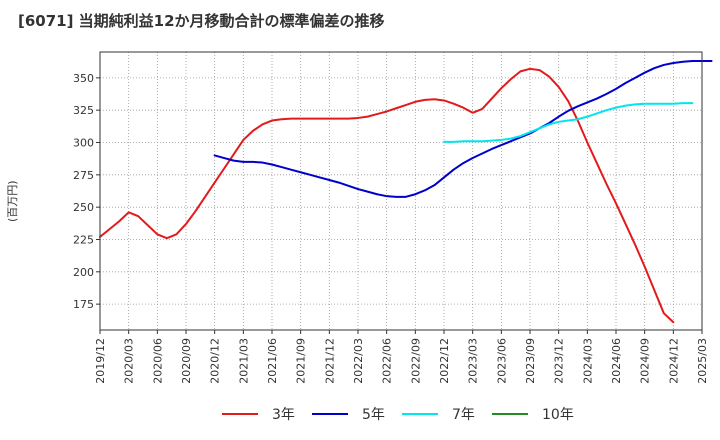 This screenshot has height=440, width=720. I want to click on legend-swatch-7yr, so click(420, 414).